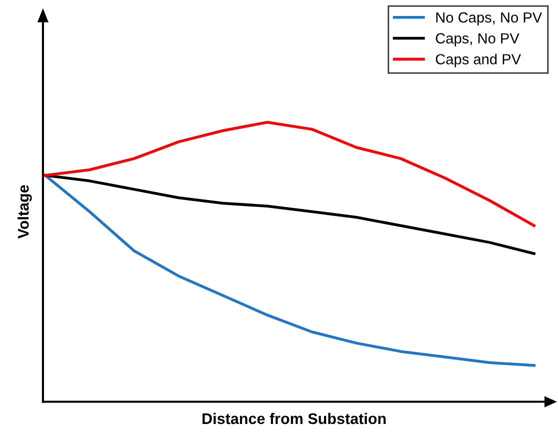 Image resolution: width=558 pixels, height=432 pixels. What do you see at coordinates (25, 212) in the screenshot?
I see `y-axis-title: Voltage` at bounding box center [25, 212].